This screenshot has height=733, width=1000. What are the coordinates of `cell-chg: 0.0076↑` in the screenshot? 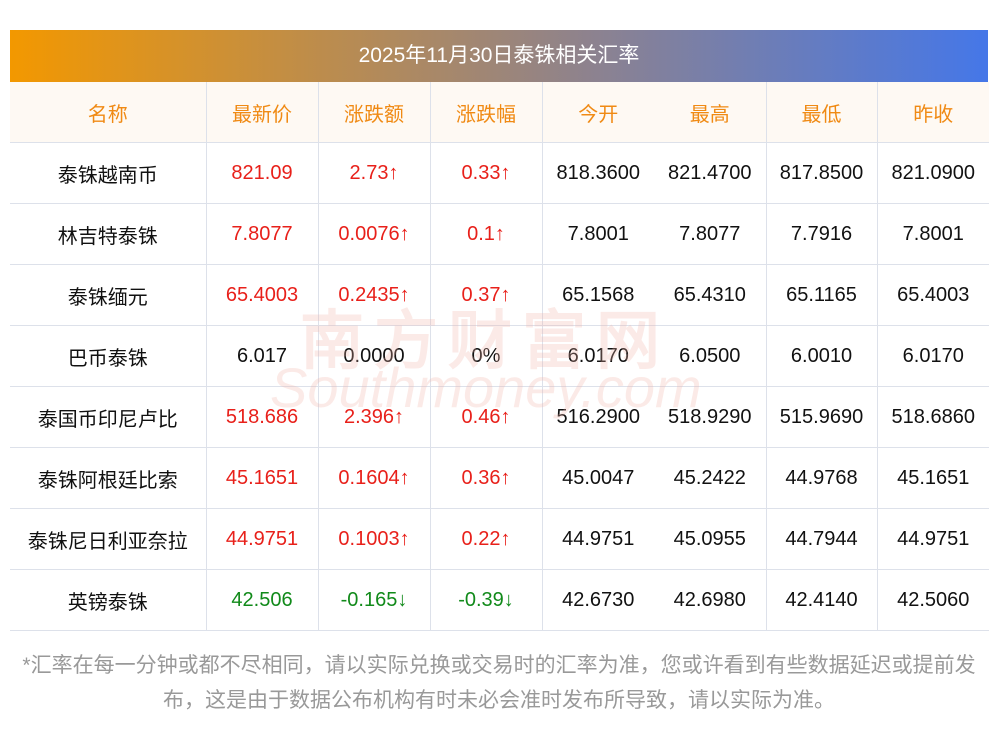 It's located at (374, 234).